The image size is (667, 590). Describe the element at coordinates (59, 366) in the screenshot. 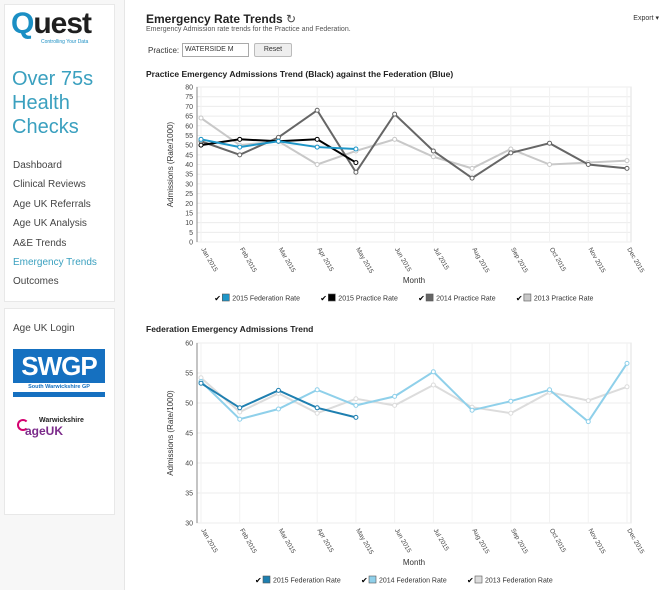

I see `swgp-logo-text: SWGP` at that location.